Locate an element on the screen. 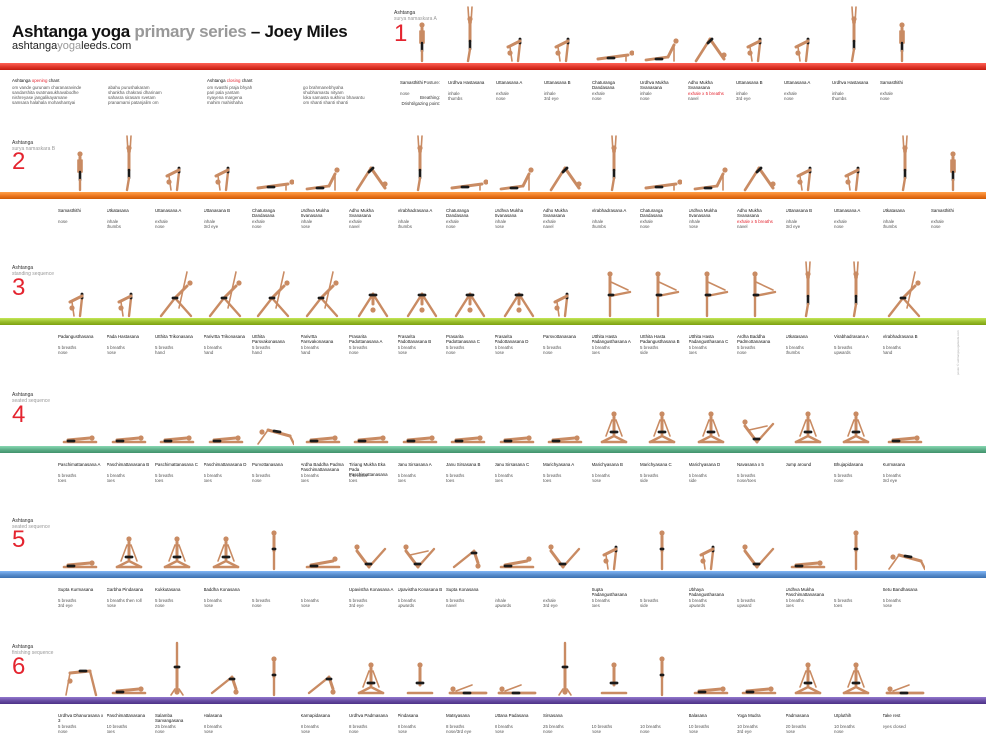  pose-label: inhale upwards is located at coordinates (518, 597).